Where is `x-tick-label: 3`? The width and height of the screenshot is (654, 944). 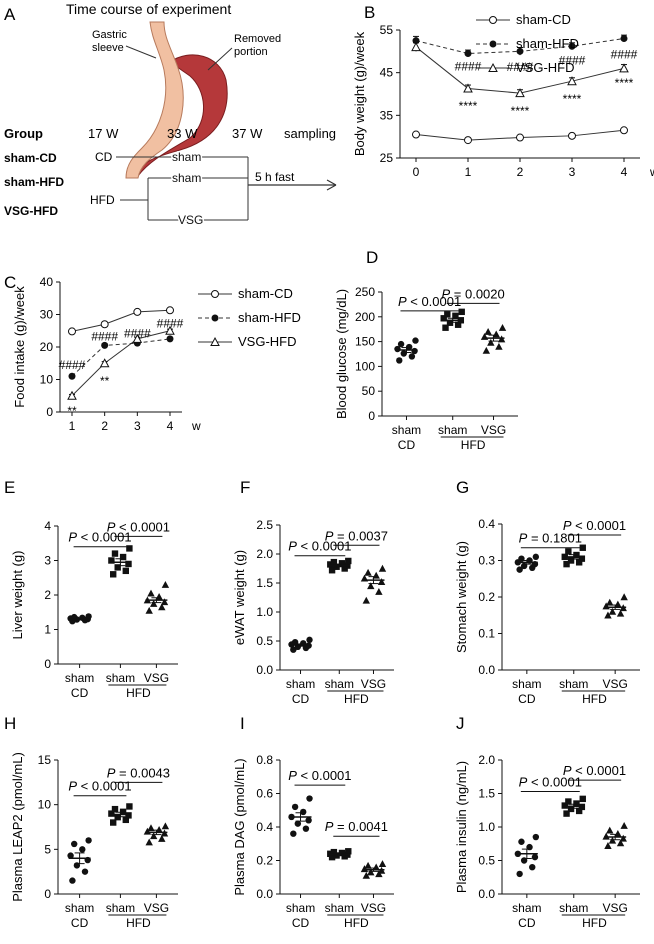
x-tick-label: 3 is located at coordinates (137, 426).